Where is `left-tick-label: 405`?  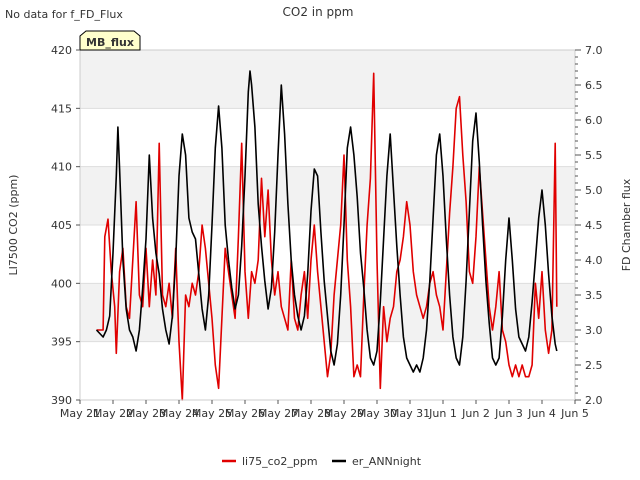 left-tick-label: 405 is located at coordinates (61, 225).